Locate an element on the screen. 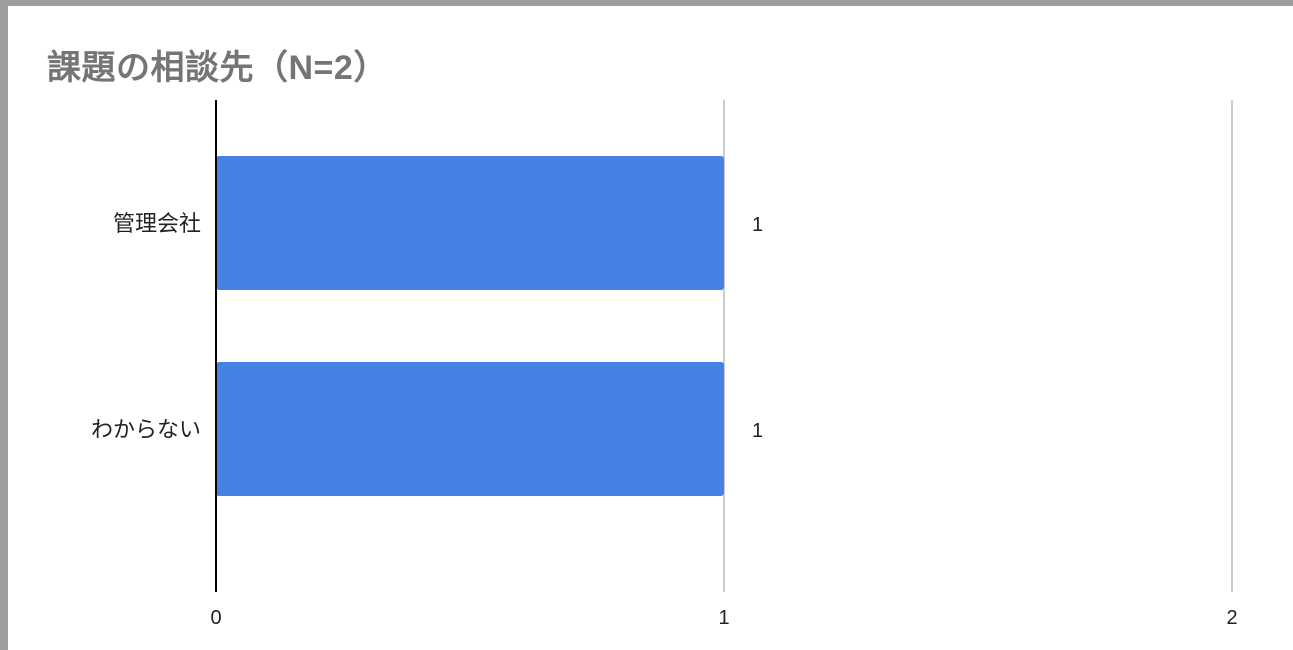 This screenshot has width=1293, height=650. x-tick-label: 0 is located at coordinates (215, 618).